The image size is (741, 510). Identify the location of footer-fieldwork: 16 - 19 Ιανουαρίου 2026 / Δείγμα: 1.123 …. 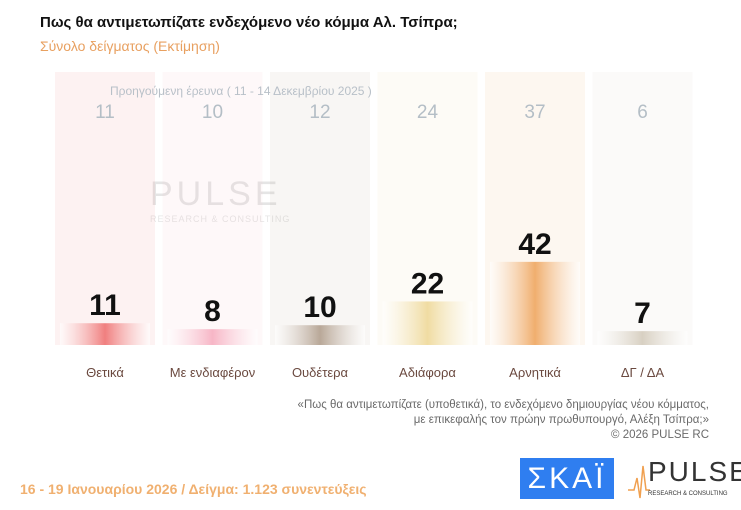
(193, 489).